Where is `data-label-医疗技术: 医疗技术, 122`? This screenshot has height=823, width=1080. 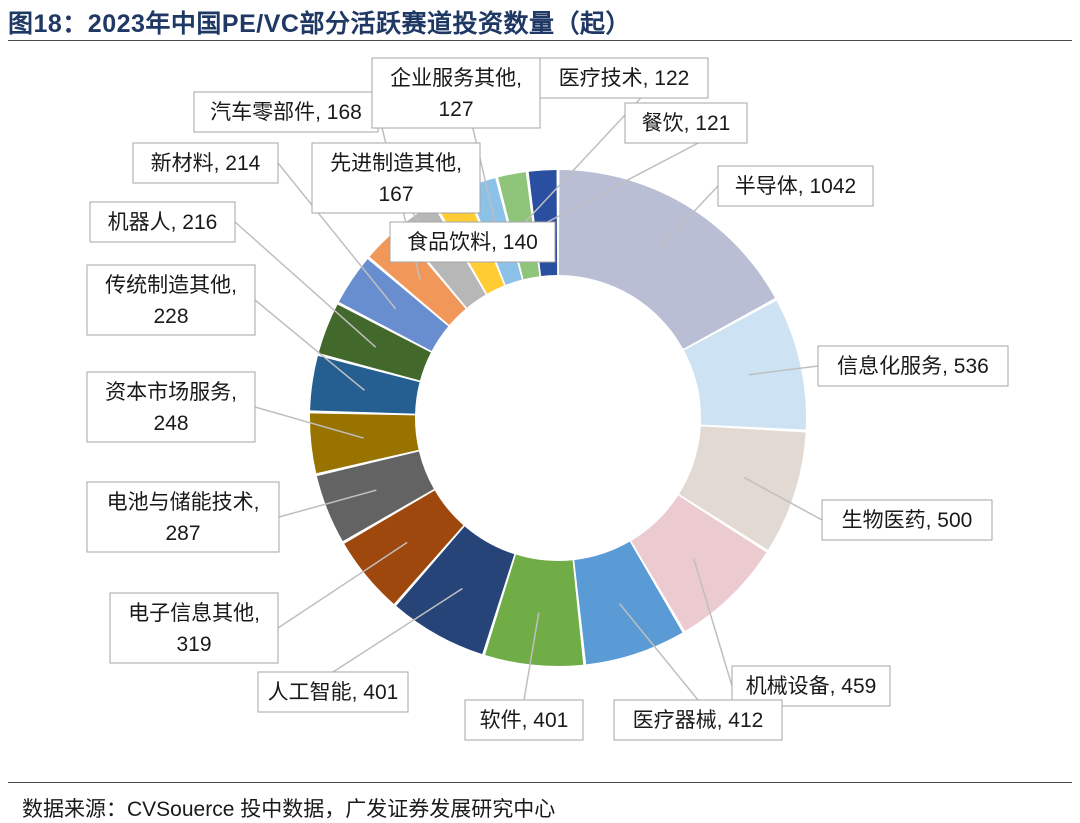 data-label-医疗技术: 医疗技术, 122 is located at coordinates (624, 78).